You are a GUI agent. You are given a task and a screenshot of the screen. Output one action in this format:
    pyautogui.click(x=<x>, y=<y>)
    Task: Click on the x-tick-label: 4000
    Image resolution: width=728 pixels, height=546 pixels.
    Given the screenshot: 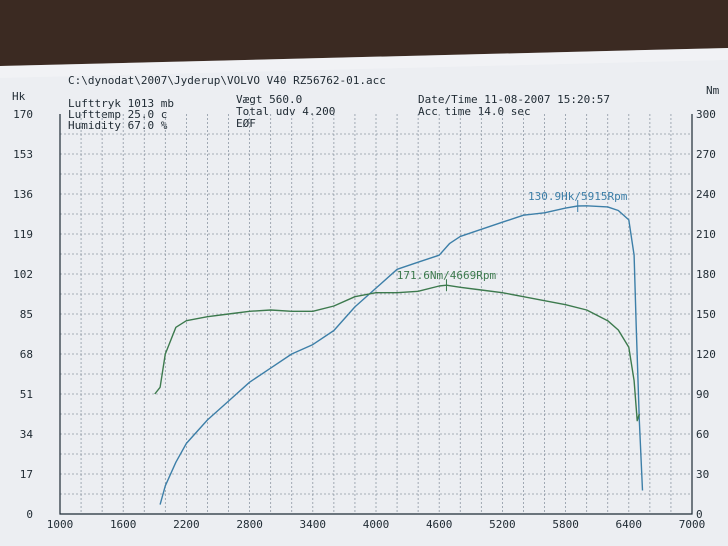 What is the action you would take?
    pyautogui.click(x=376, y=524)
    